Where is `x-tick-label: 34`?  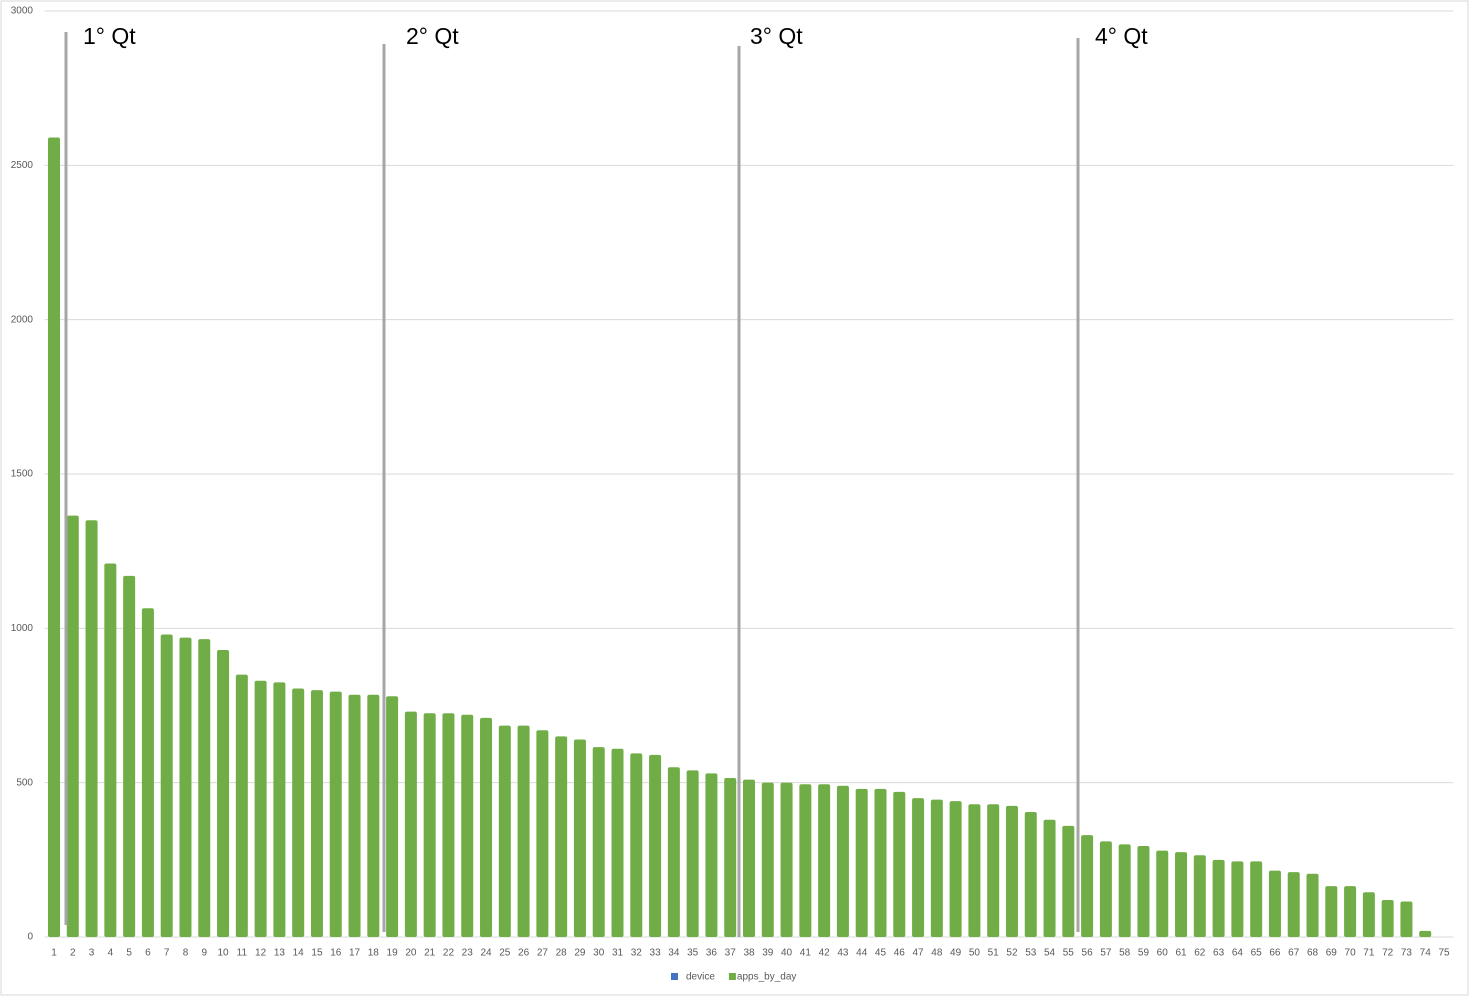 x-tick-label: 34 is located at coordinates (674, 953).